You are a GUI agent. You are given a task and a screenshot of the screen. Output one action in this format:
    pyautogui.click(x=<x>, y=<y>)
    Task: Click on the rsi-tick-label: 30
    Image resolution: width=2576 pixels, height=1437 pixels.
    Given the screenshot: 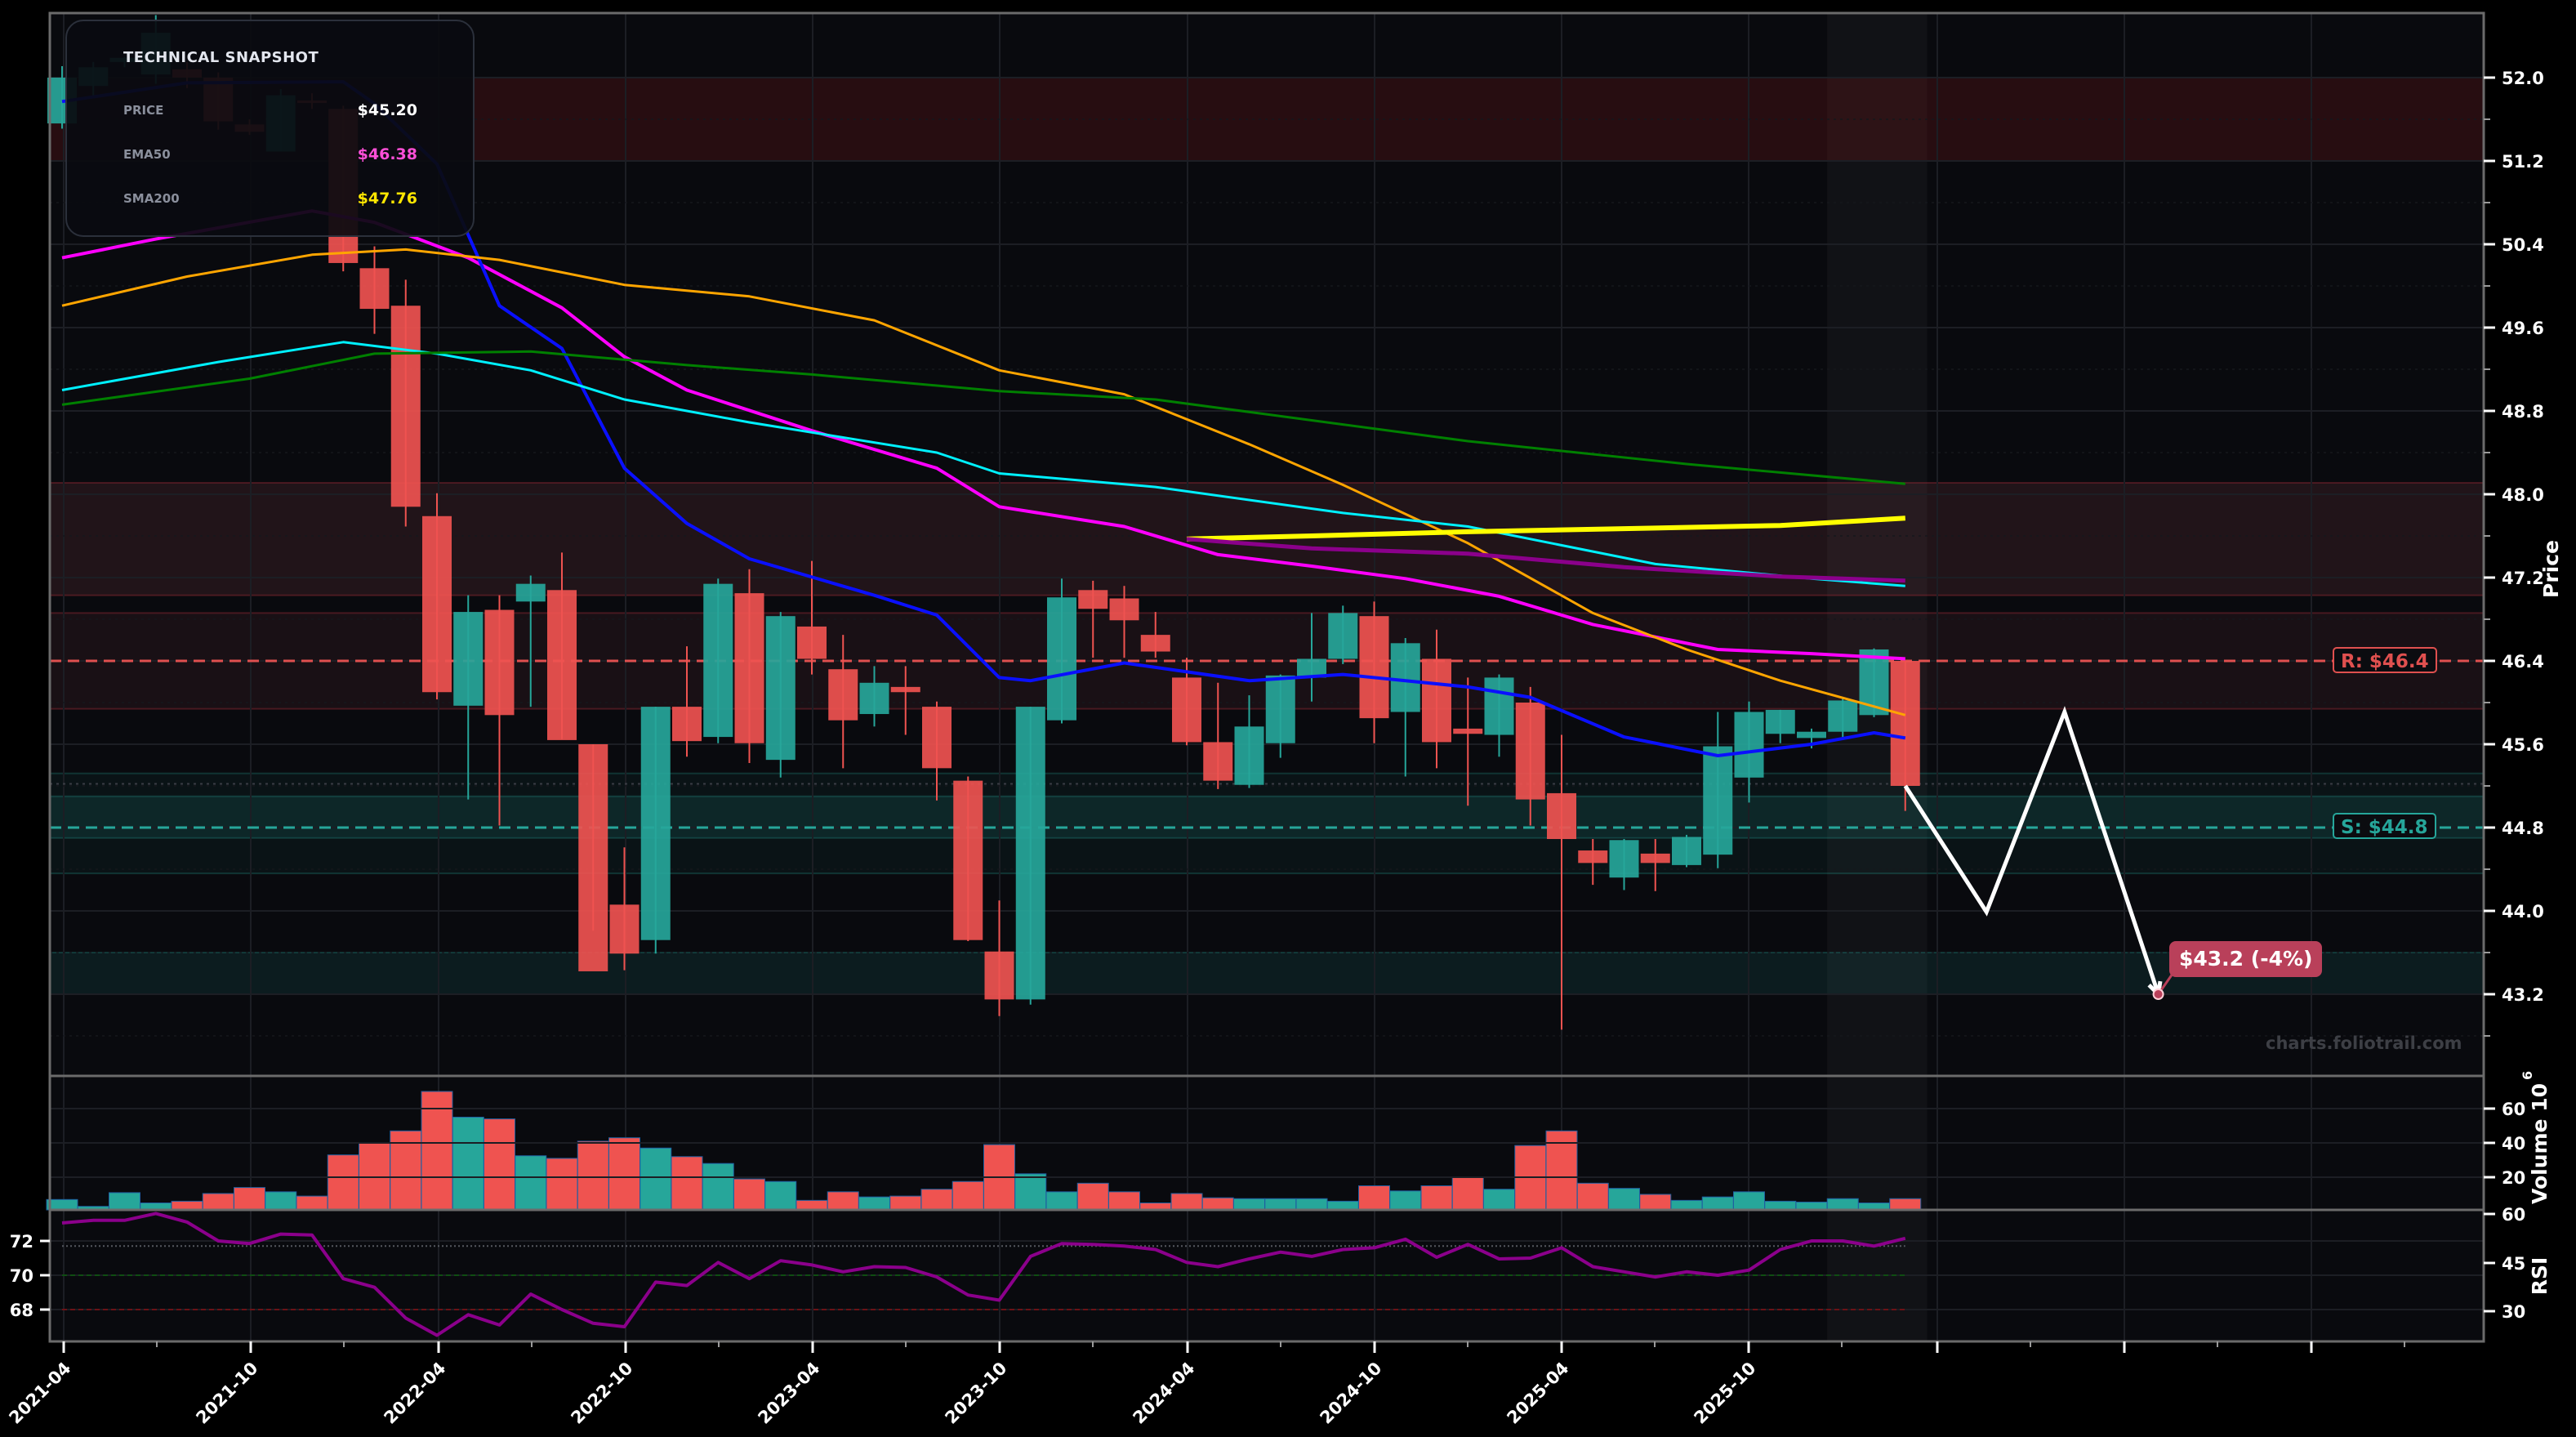 What is the action you would take?
    pyautogui.click(x=2513, y=1312)
    